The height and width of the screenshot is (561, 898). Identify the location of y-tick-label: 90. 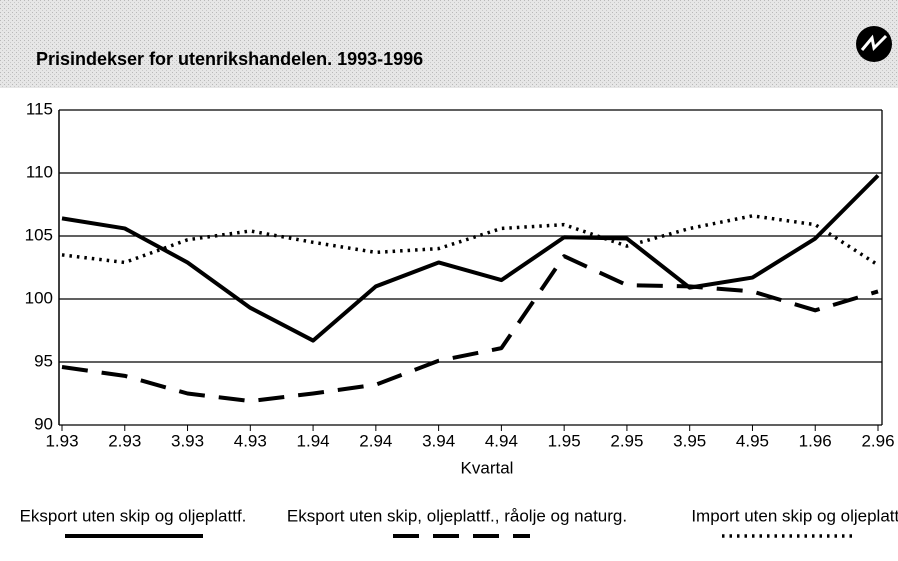
(43, 423).